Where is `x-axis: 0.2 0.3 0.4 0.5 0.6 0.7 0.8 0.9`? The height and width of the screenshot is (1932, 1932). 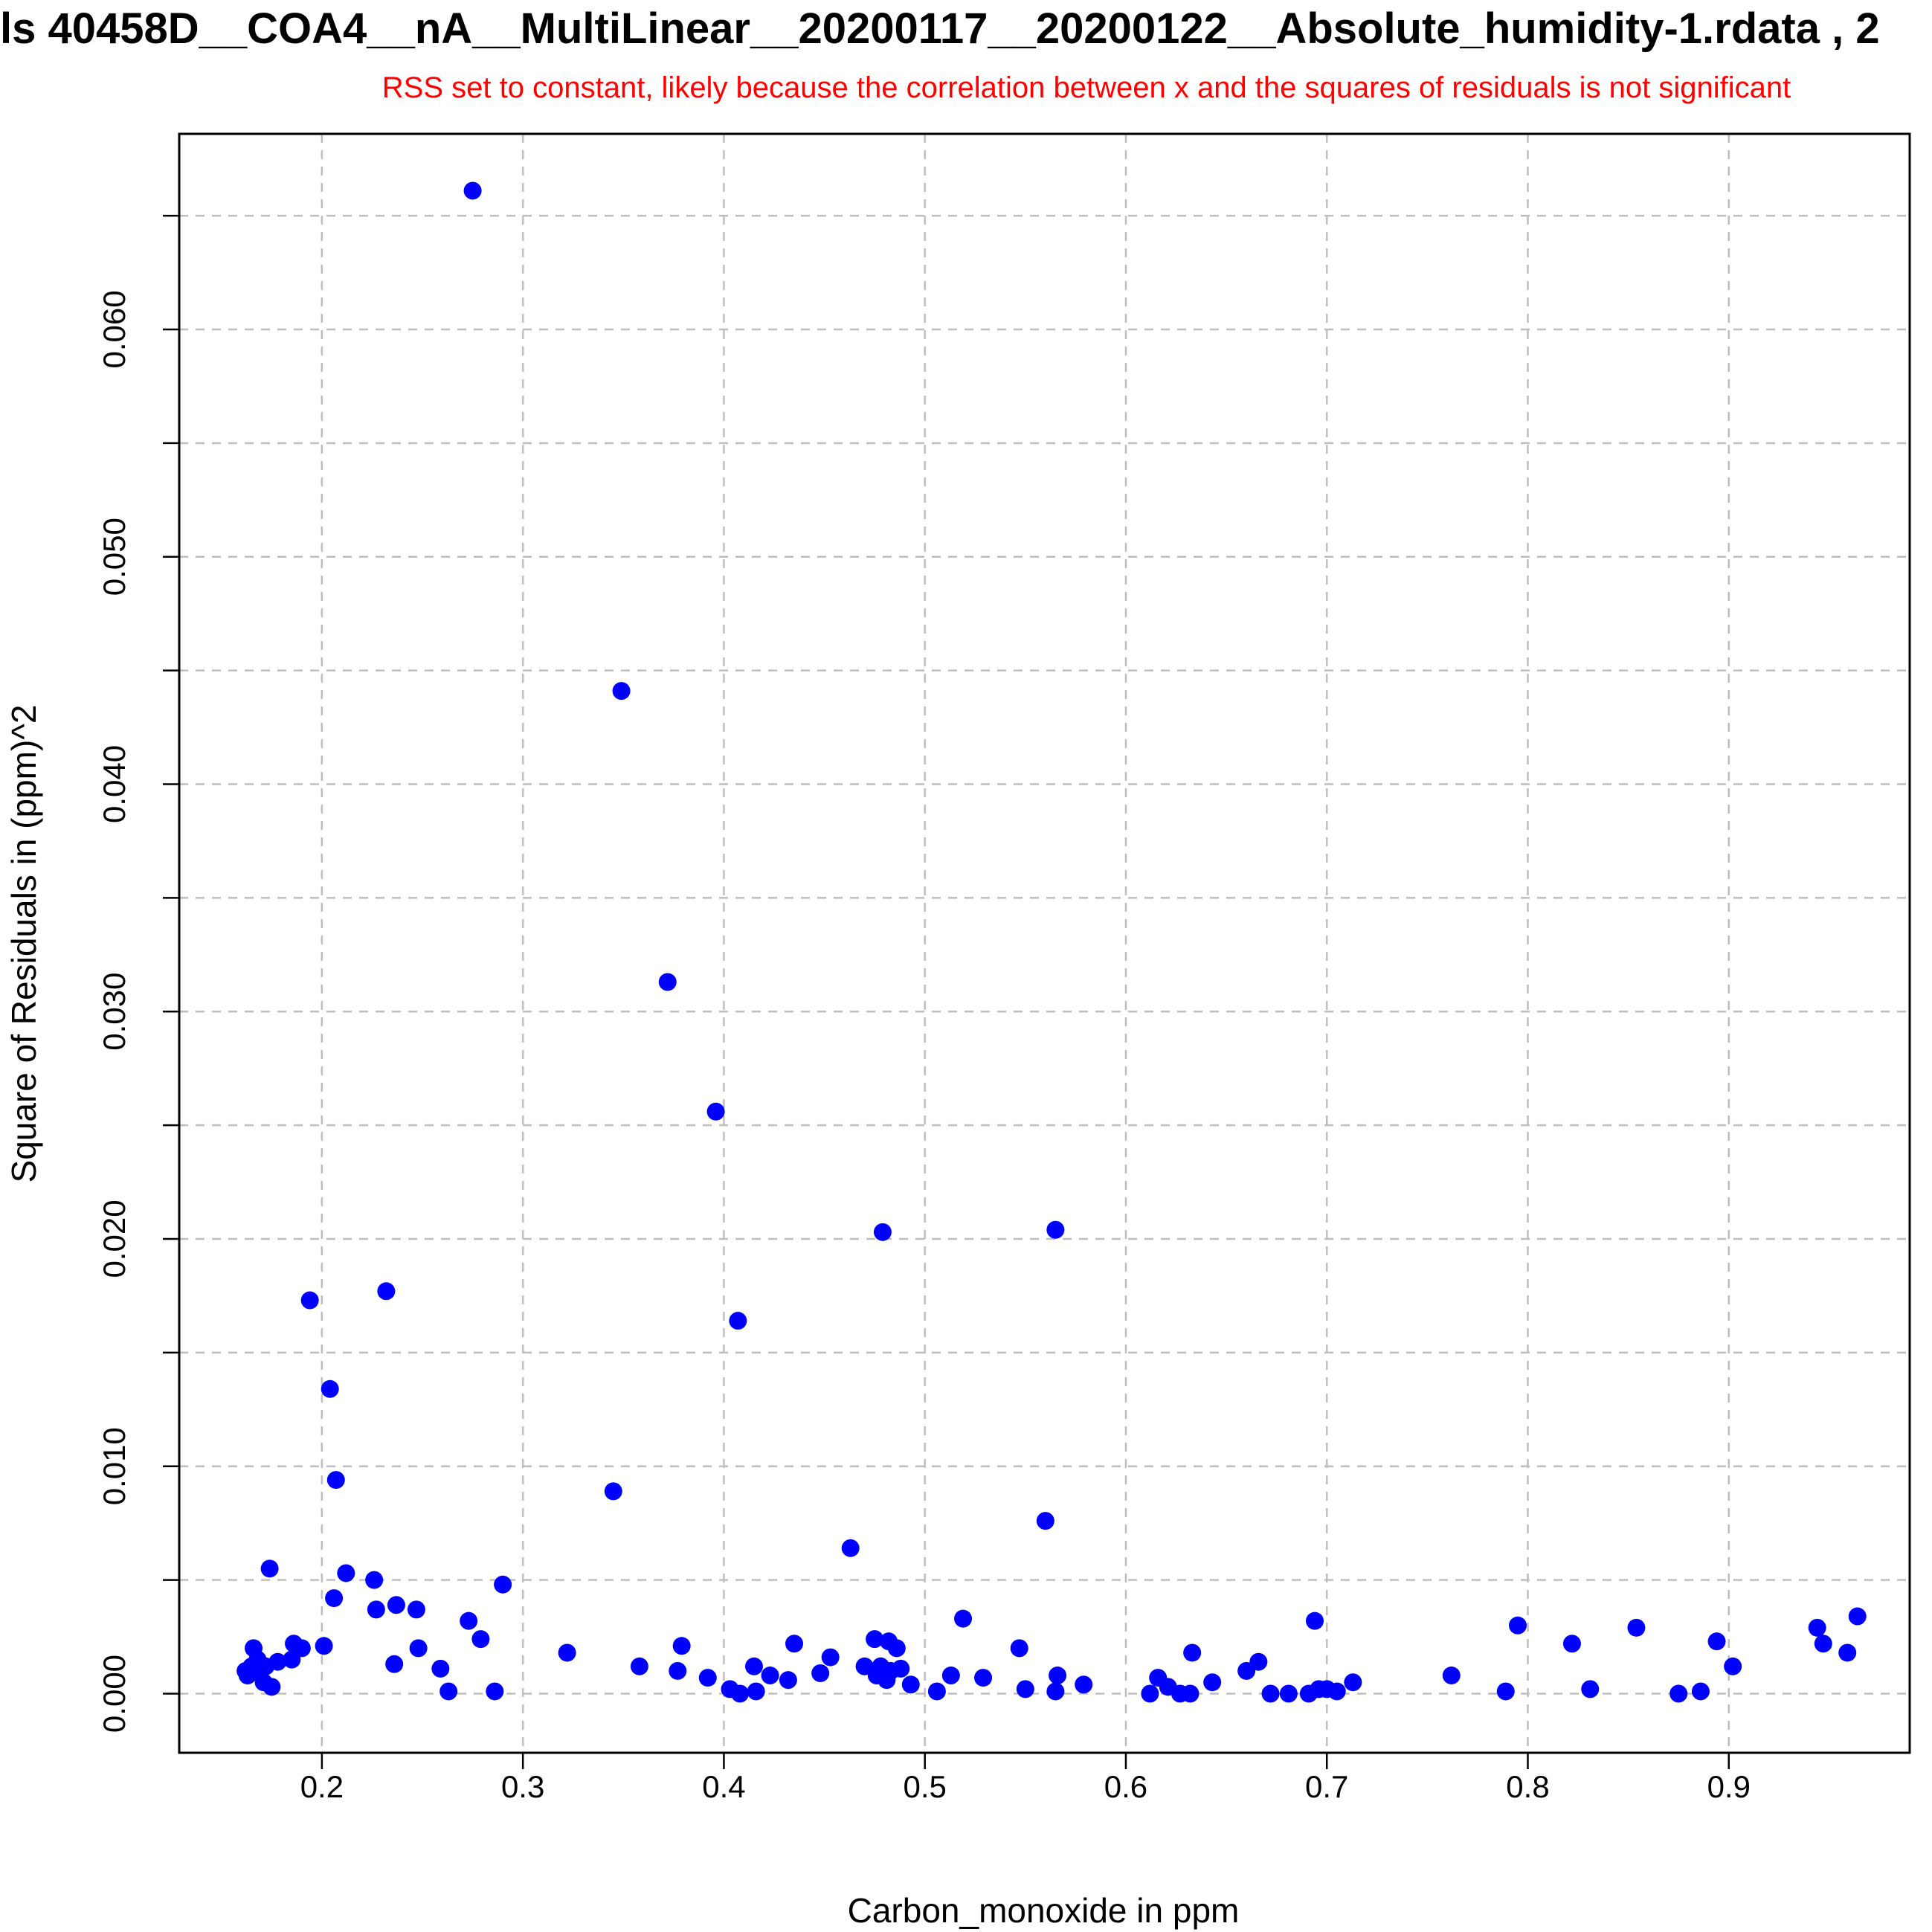 x-axis: 0.2 0.3 0.4 0.5 0.6 0.7 0.8 0.9 is located at coordinates (1025, 1778).